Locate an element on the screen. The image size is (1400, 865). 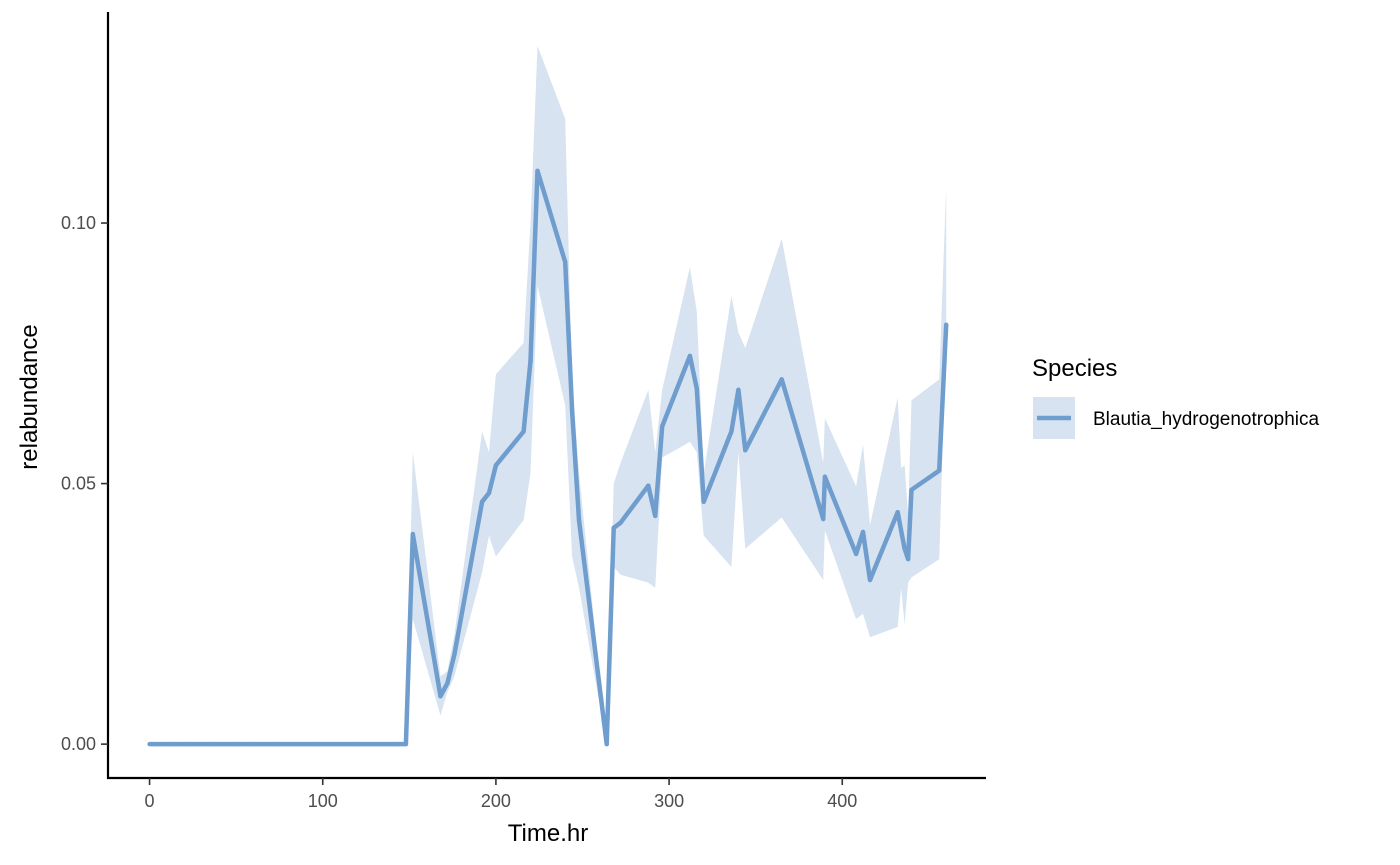
legend-title: Species is located at coordinates (1074, 368).